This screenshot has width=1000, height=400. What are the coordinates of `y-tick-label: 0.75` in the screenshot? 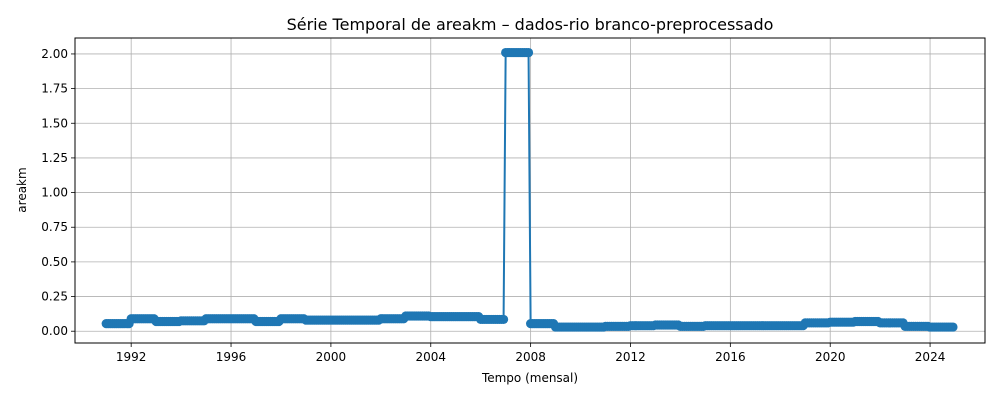 It's located at (54, 227).